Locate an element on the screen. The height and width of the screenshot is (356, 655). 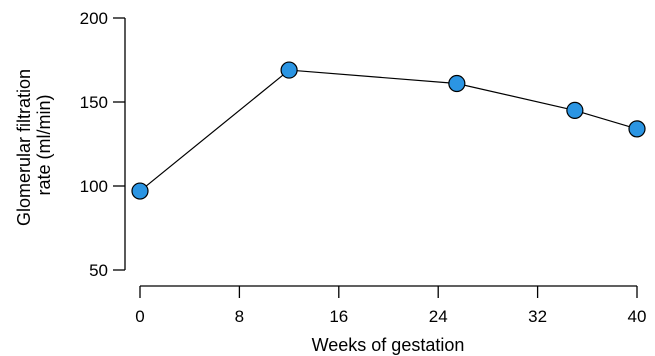
x-axis-title: Weeks of gestation is located at coordinates (388, 345).